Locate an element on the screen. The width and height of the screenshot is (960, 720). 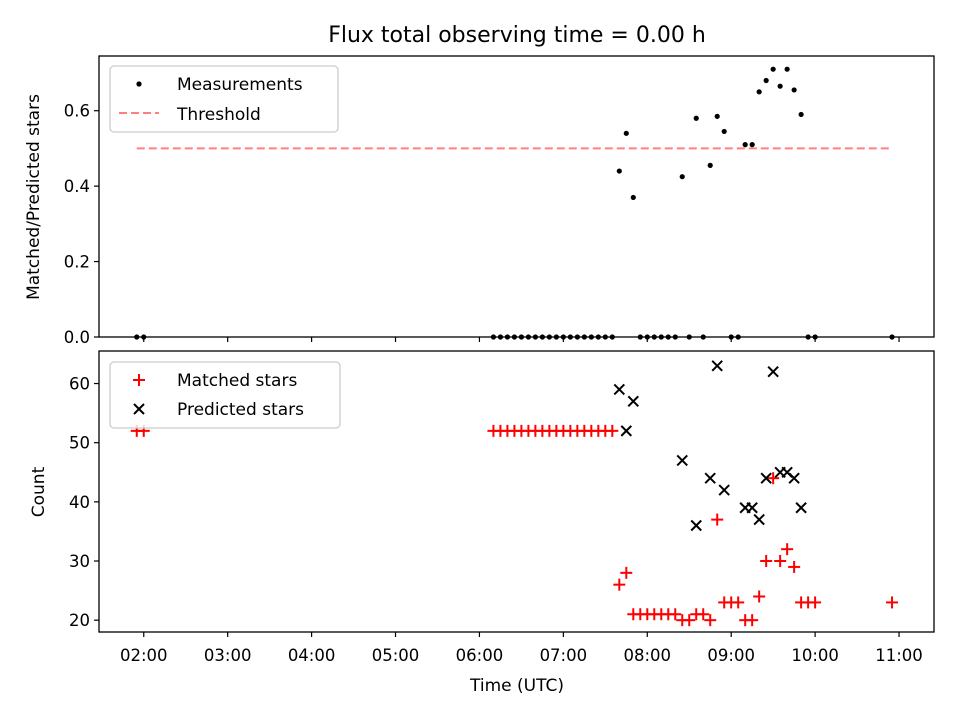
top-y-ticks: 0.0 0.2 0.4 0.6 is located at coordinates (81, 224).